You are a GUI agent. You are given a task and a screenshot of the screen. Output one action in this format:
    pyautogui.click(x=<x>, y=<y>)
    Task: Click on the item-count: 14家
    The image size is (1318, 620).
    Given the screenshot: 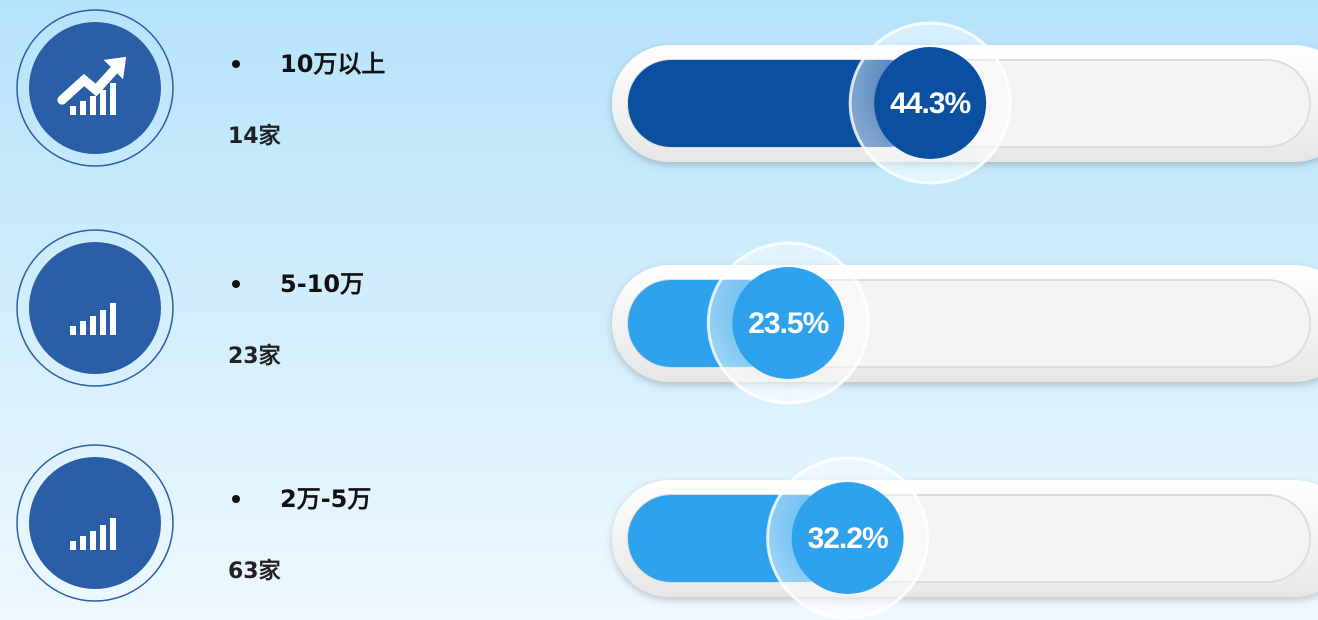 What is the action you would take?
    pyautogui.click(x=255, y=136)
    